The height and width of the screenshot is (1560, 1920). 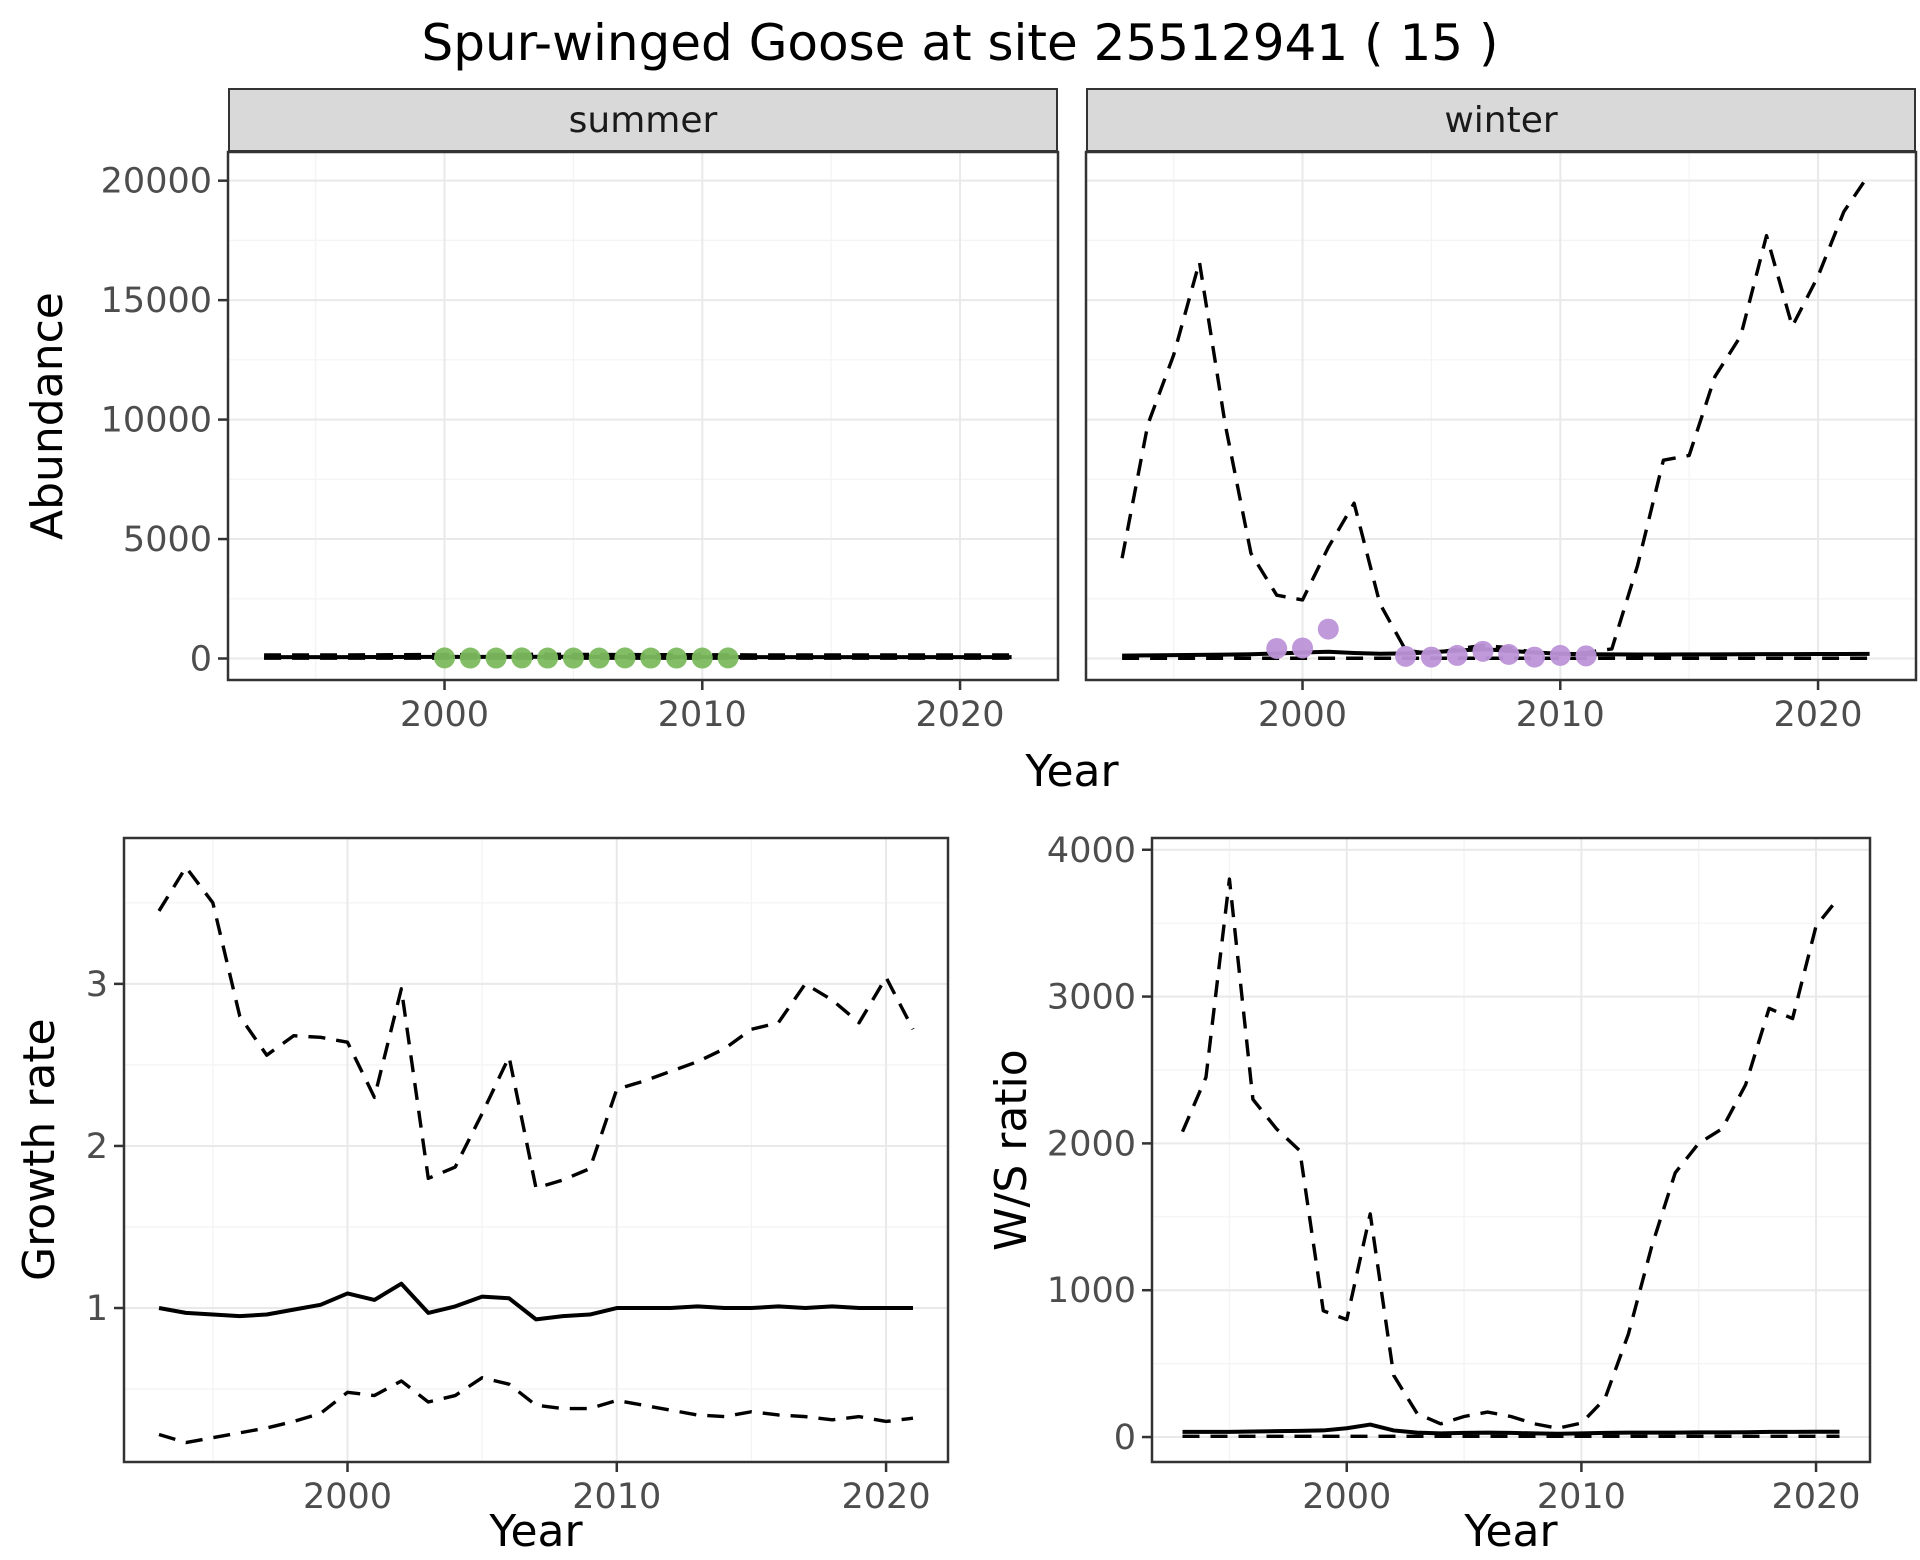 I want to click on facet-strip-winter: winter, so click(x=1501, y=120).